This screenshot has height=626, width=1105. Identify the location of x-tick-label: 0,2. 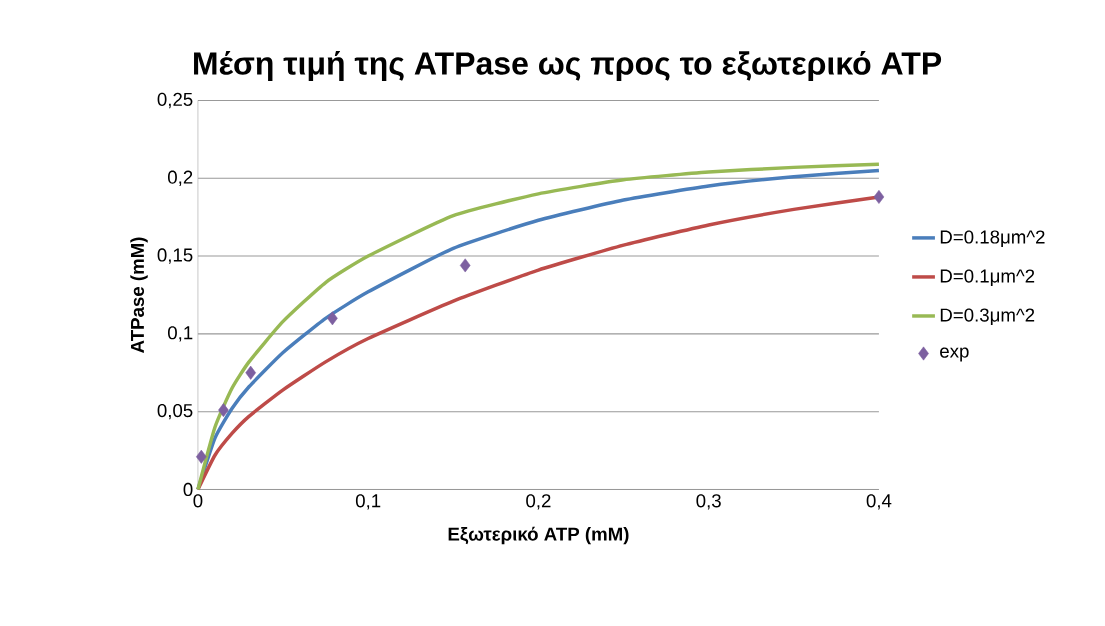
(538, 502).